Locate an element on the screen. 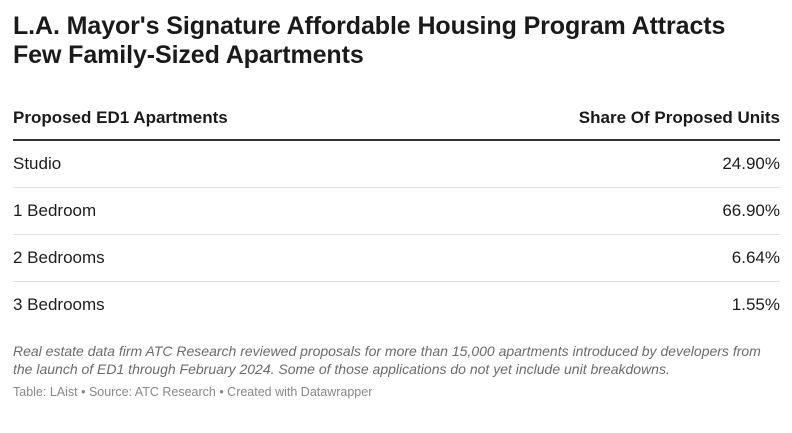  row-value: 24.90% is located at coordinates (751, 163).